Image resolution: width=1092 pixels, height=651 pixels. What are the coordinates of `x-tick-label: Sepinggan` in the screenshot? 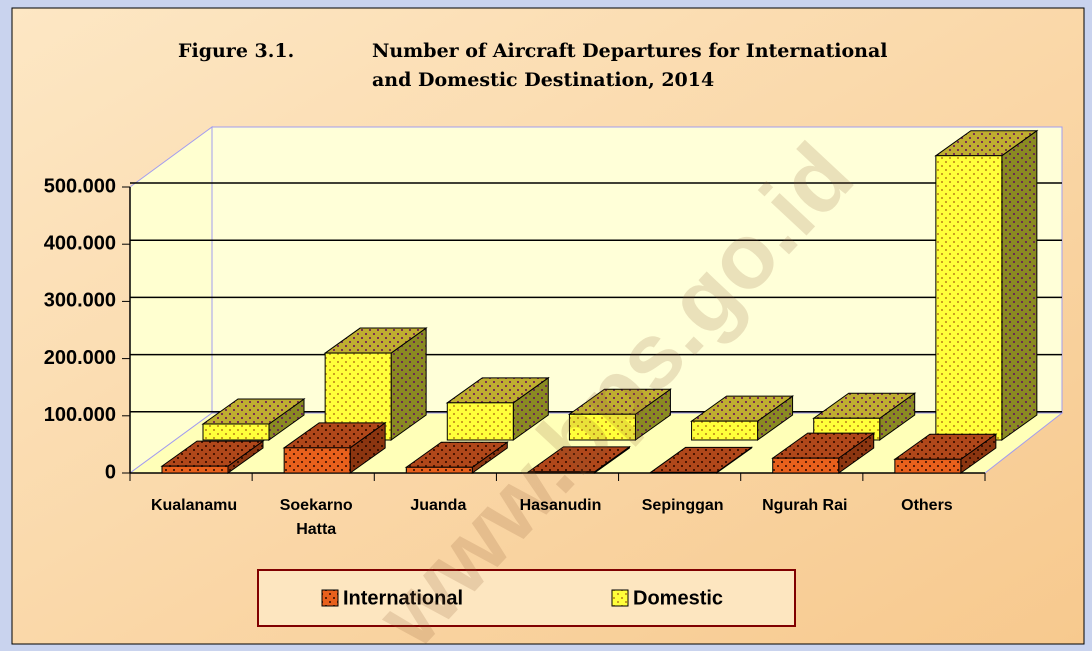 It's located at (682, 505).